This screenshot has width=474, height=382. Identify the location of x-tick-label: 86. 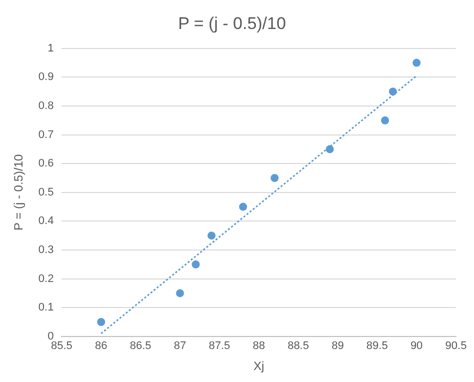
(101, 346).